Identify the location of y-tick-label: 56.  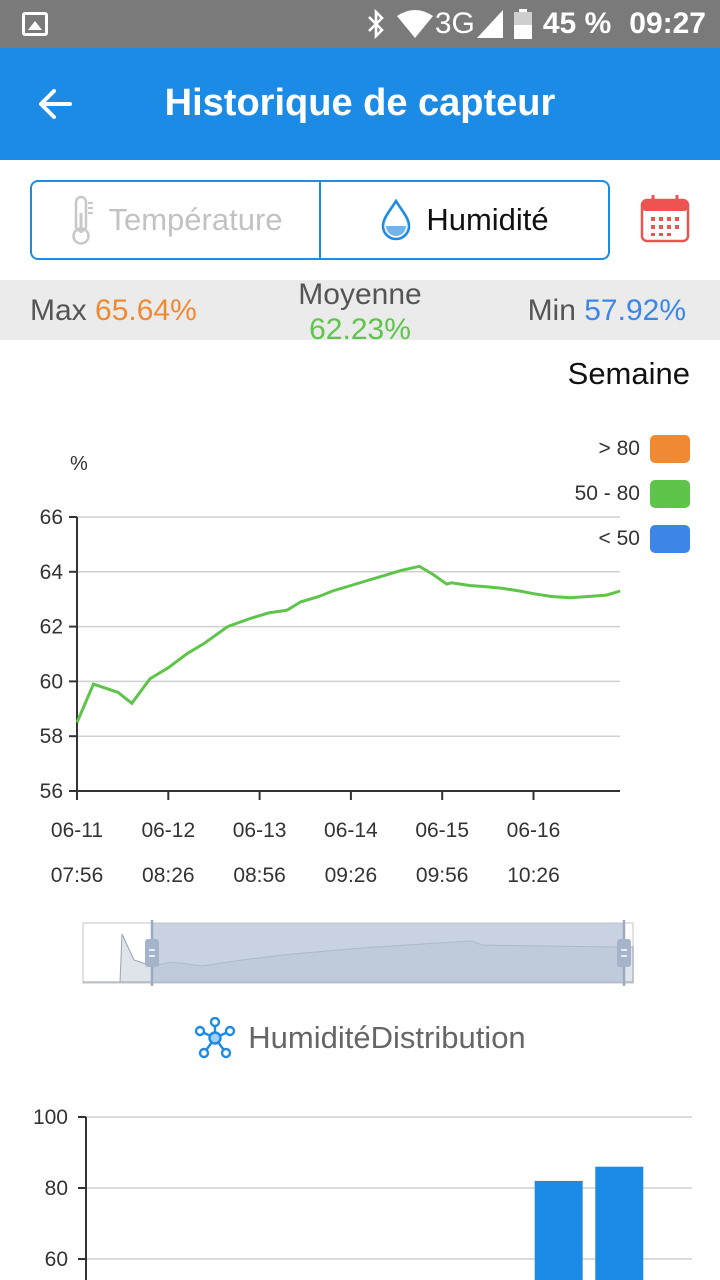
(51, 791).